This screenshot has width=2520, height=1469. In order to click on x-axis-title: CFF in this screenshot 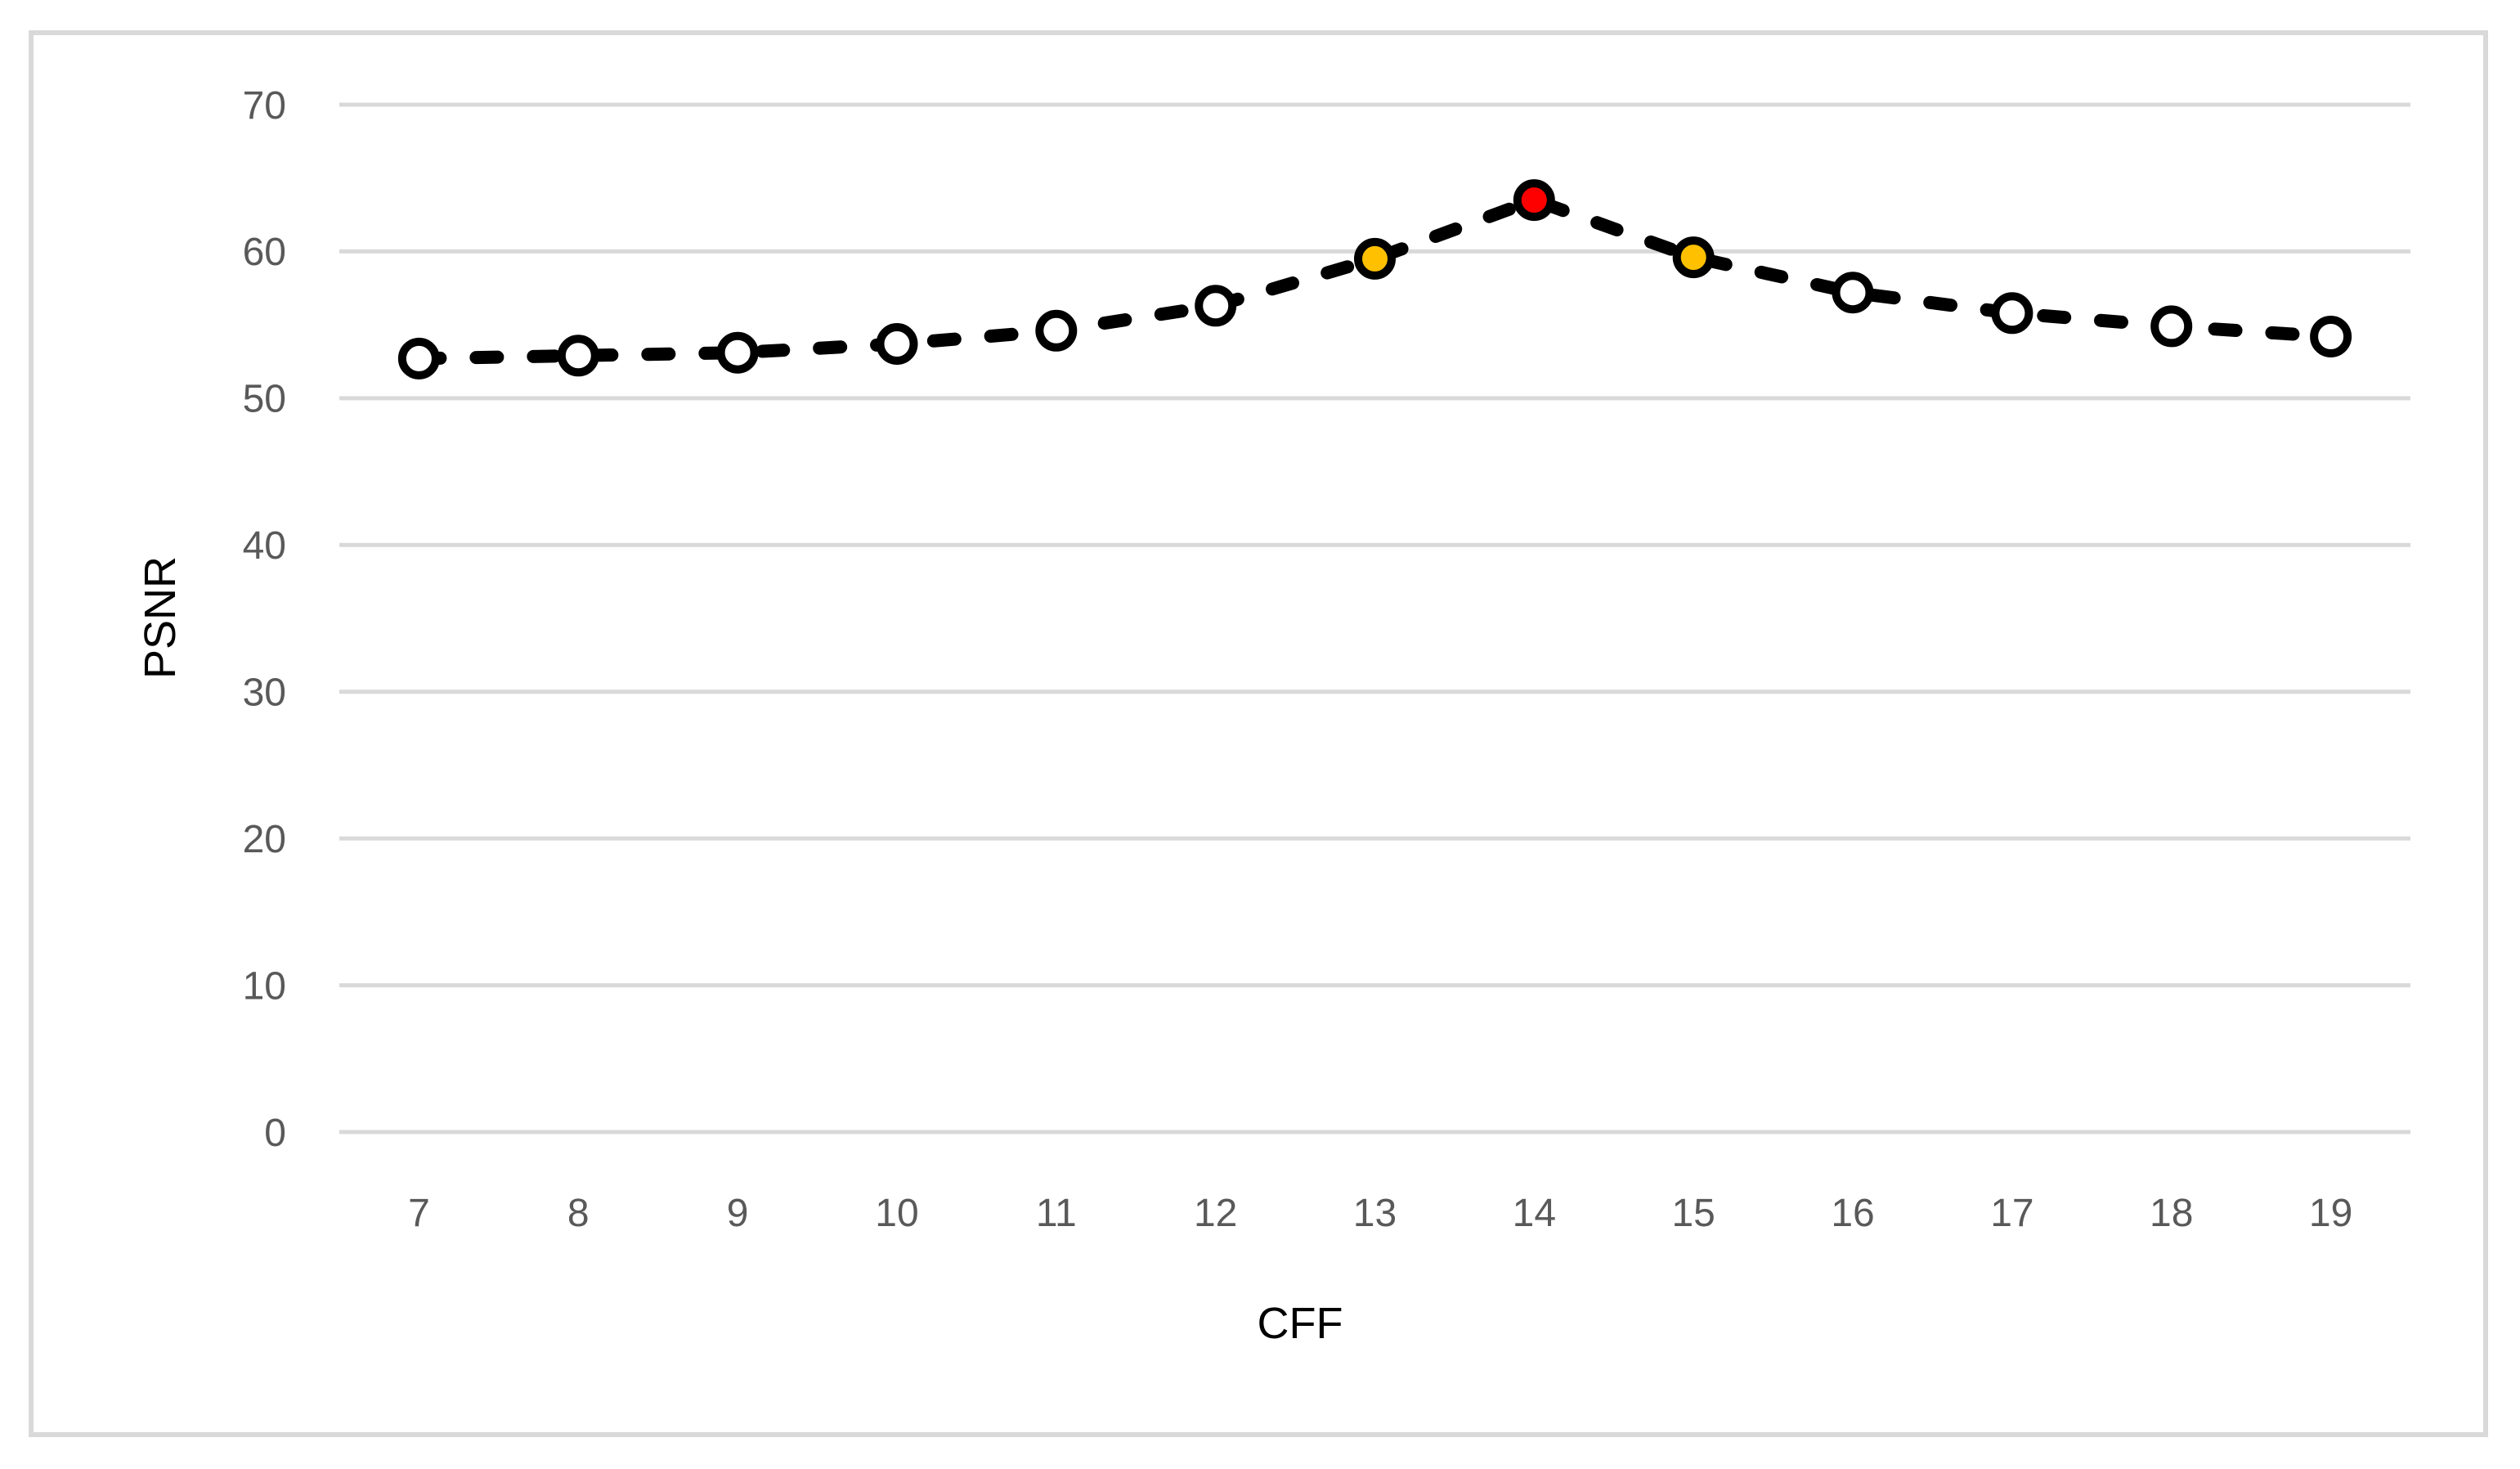, I will do `click(1300, 1323)`.